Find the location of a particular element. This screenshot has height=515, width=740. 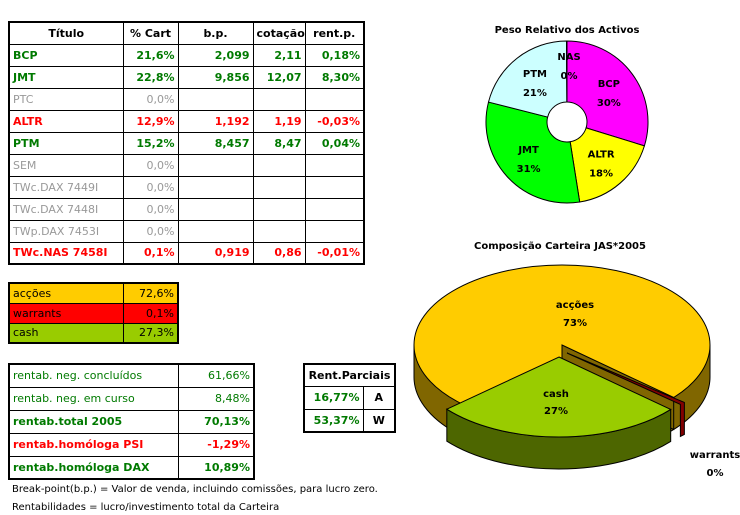

allocation-value: 27,3% is located at coordinates (150, 333).